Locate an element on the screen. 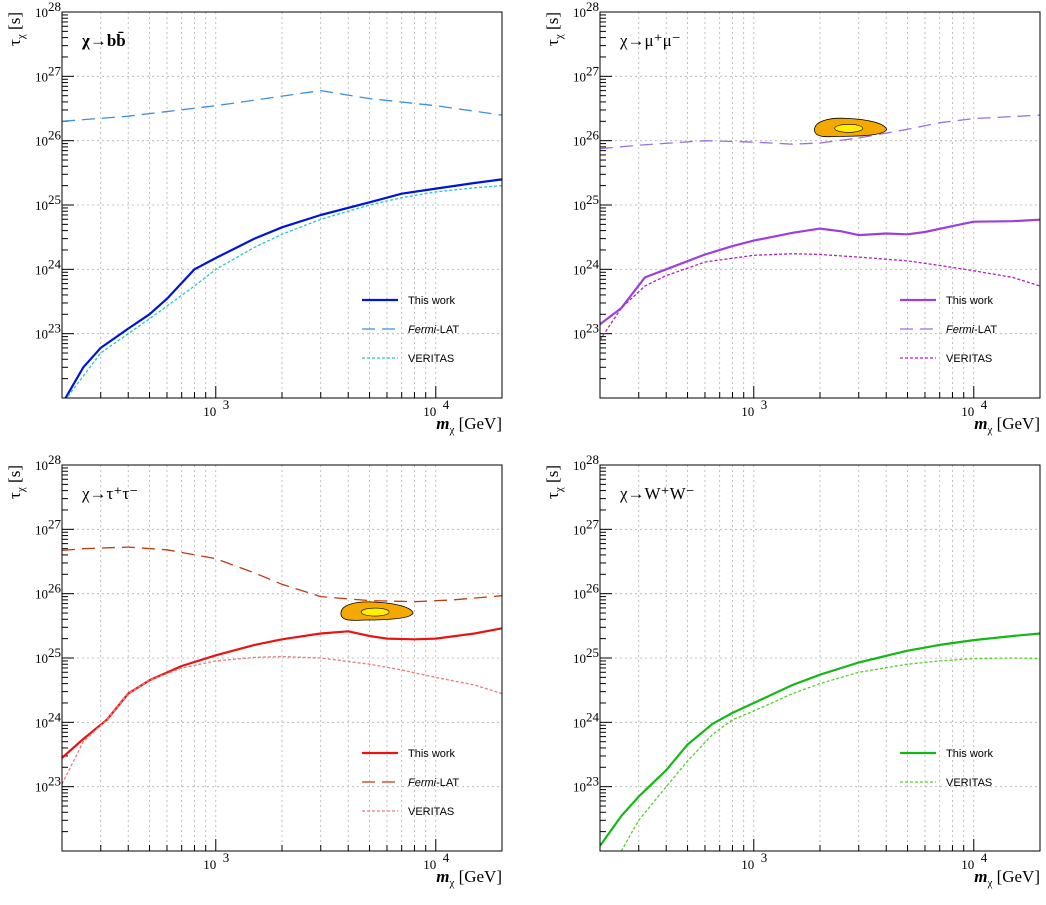  panel-title: χ→W⁺W⁻ is located at coordinates (657, 493).